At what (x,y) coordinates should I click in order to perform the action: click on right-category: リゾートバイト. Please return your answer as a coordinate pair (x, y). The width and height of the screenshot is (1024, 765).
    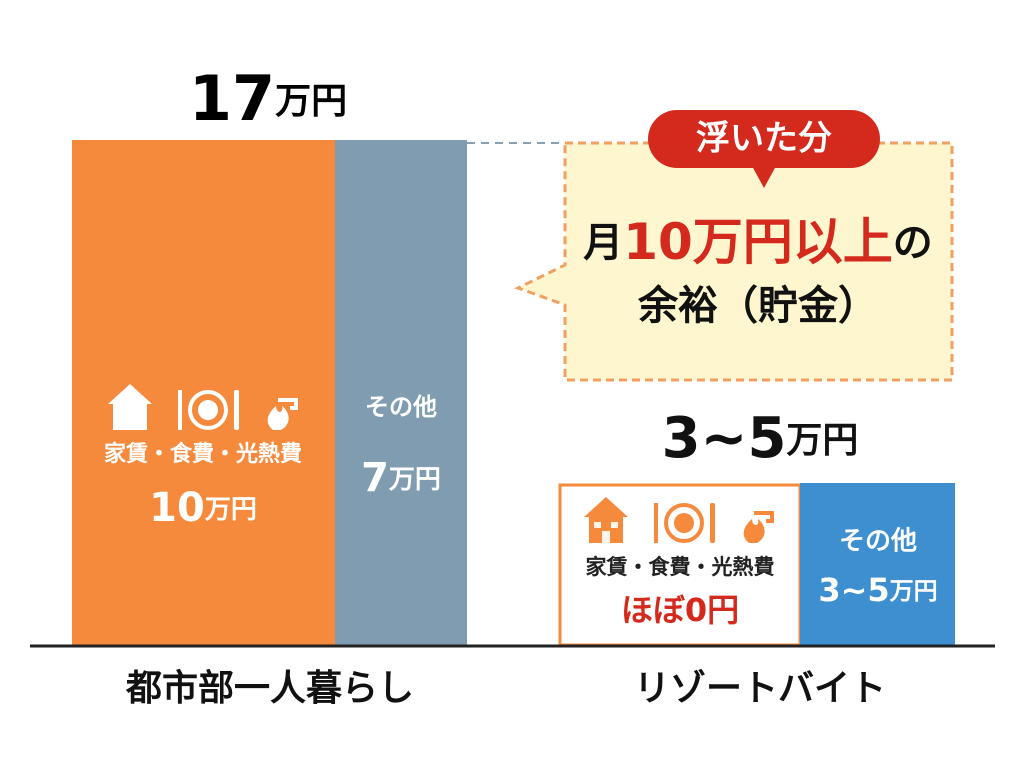
    Looking at the image, I should click on (760, 688).